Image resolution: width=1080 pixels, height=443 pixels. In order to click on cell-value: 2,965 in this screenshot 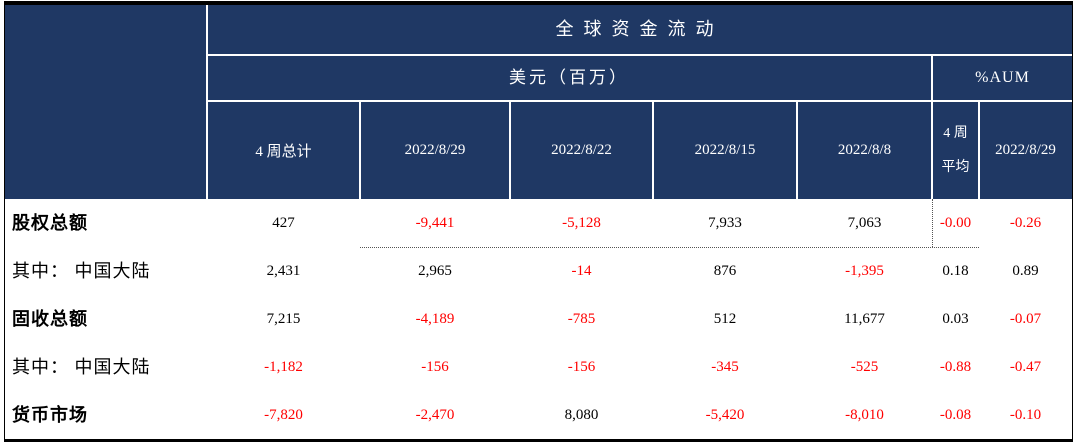, I will do `click(435, 271)`.